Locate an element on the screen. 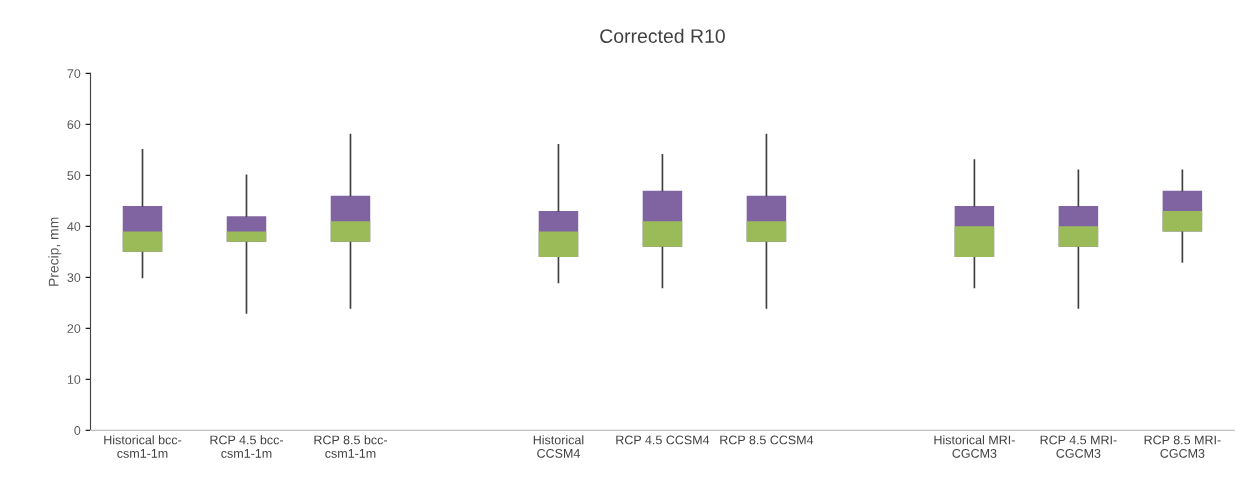  y-tick-label: 60 is located at coordinates (74, 124).